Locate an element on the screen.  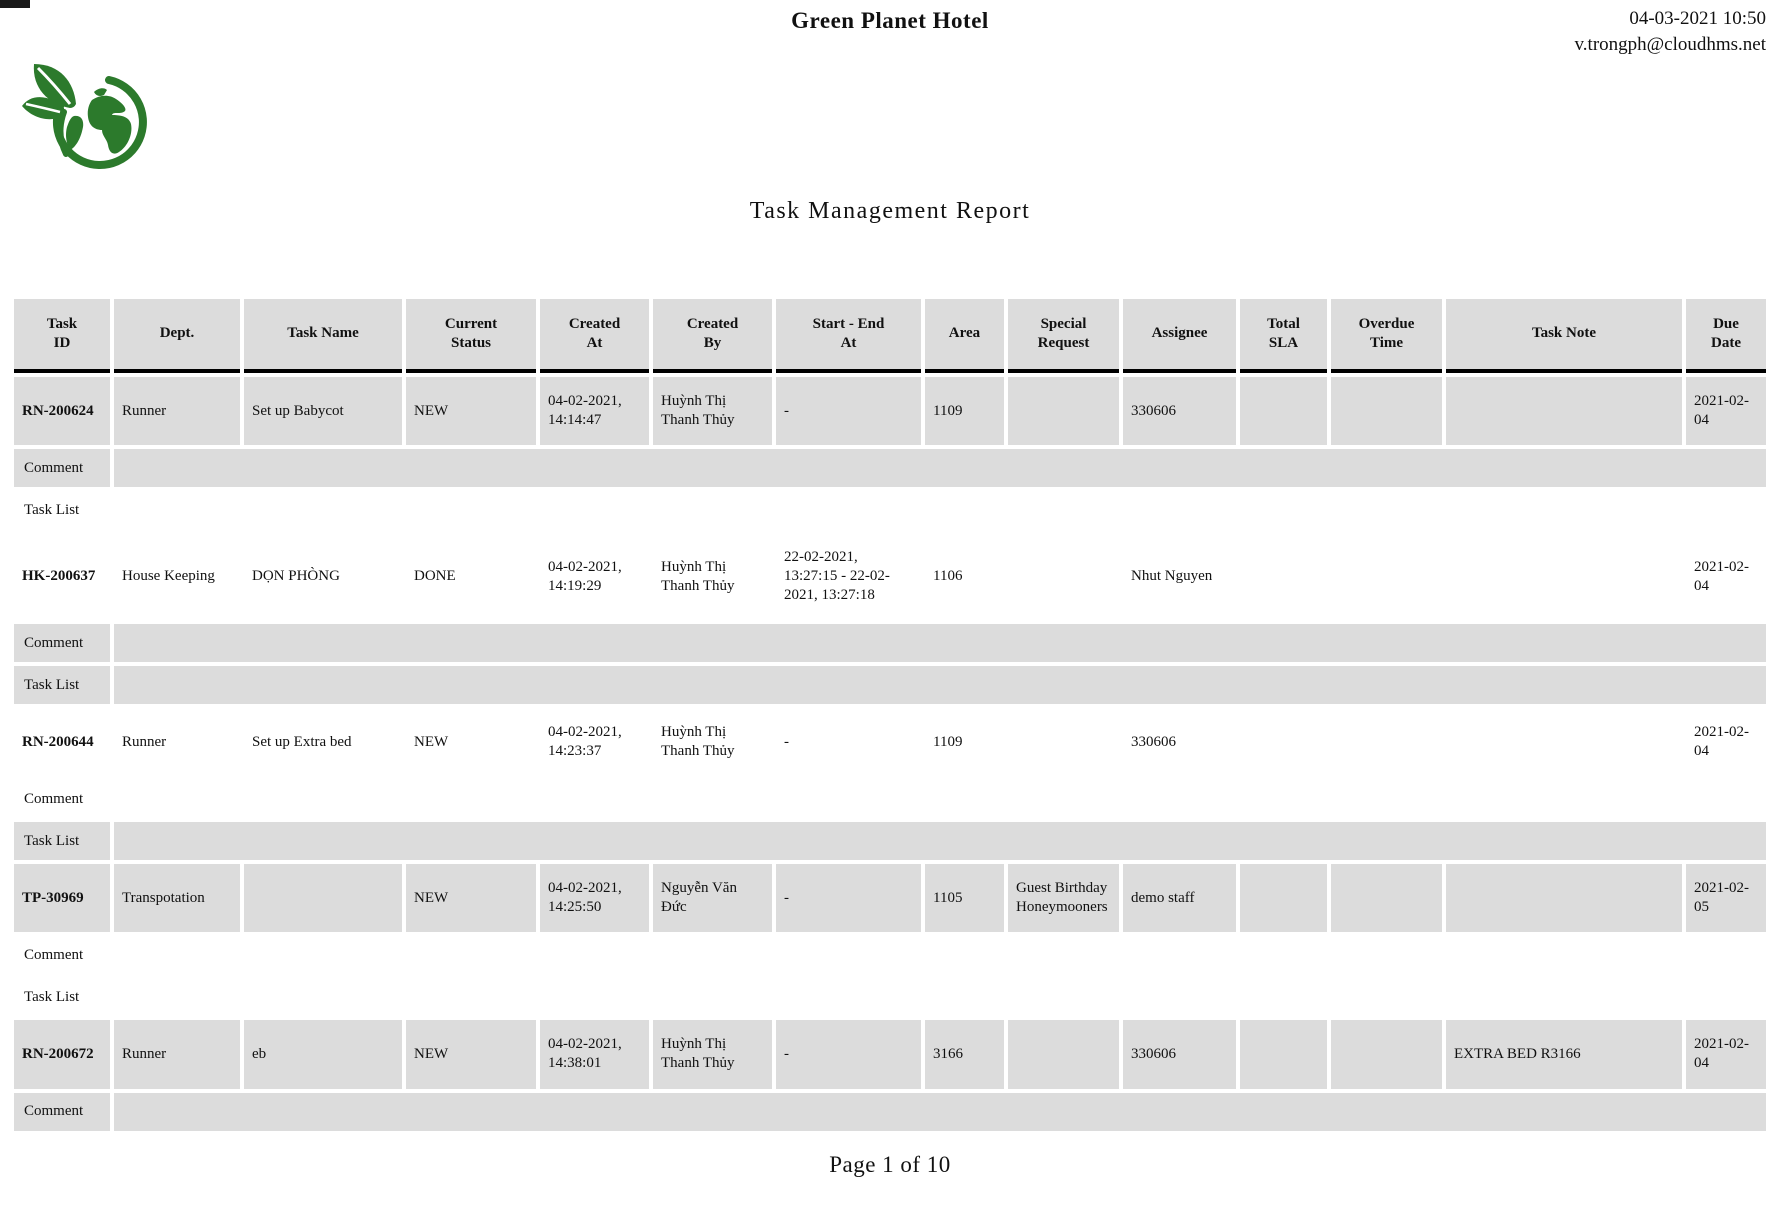
cell-due-date: 2021-02-05 is located at coordinates (1726, 898).